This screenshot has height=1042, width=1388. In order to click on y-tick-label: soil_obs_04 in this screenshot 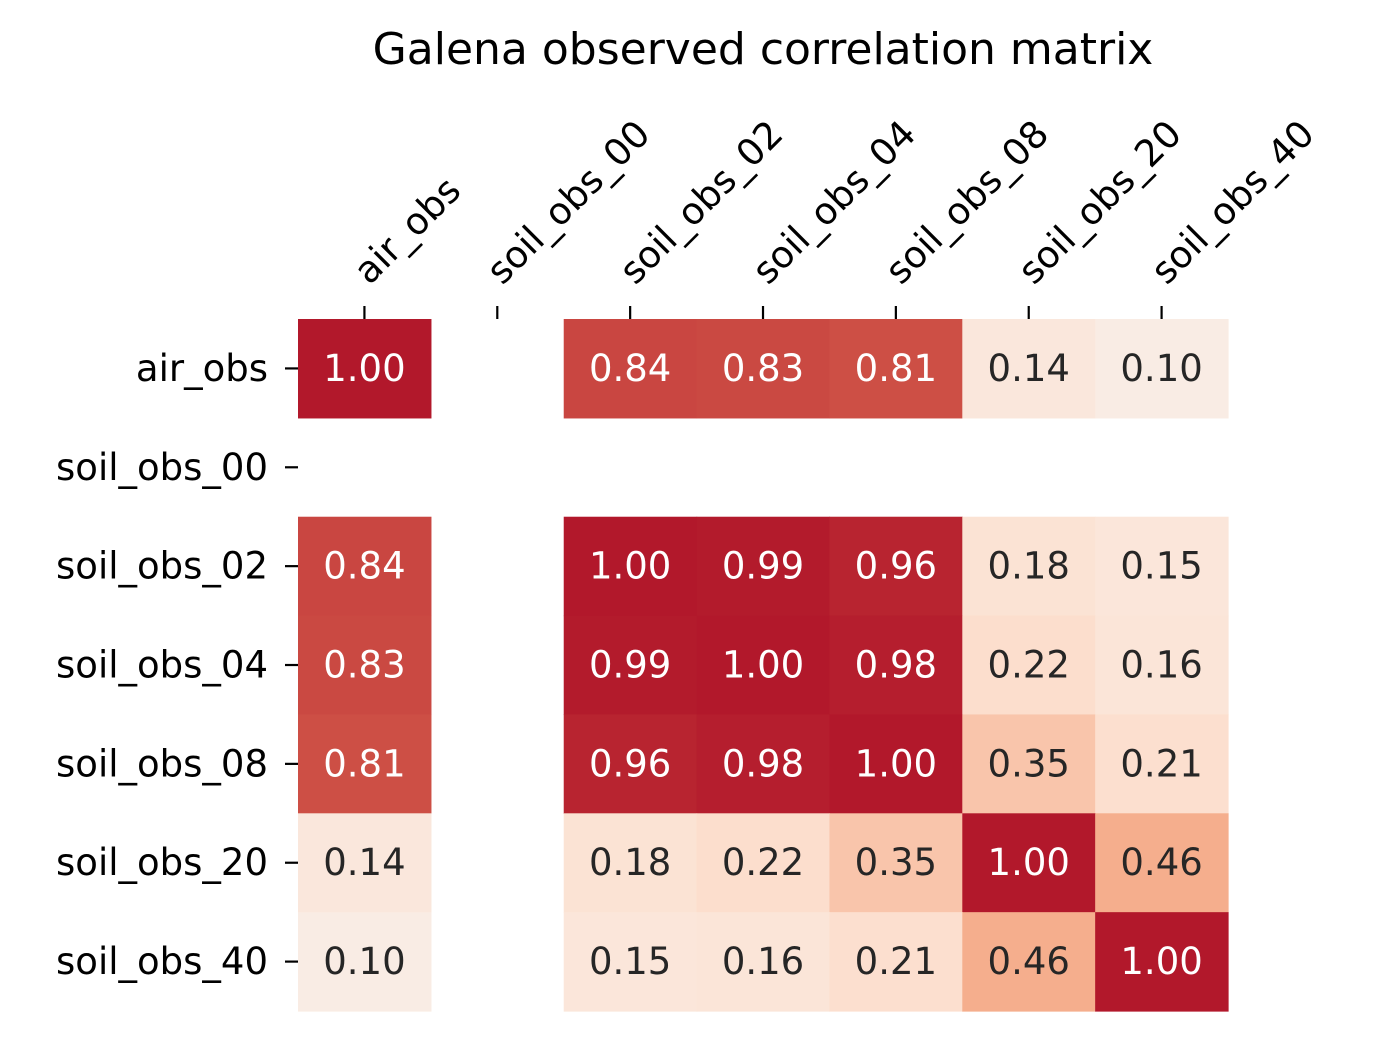, I will do `click(162, 665)`.